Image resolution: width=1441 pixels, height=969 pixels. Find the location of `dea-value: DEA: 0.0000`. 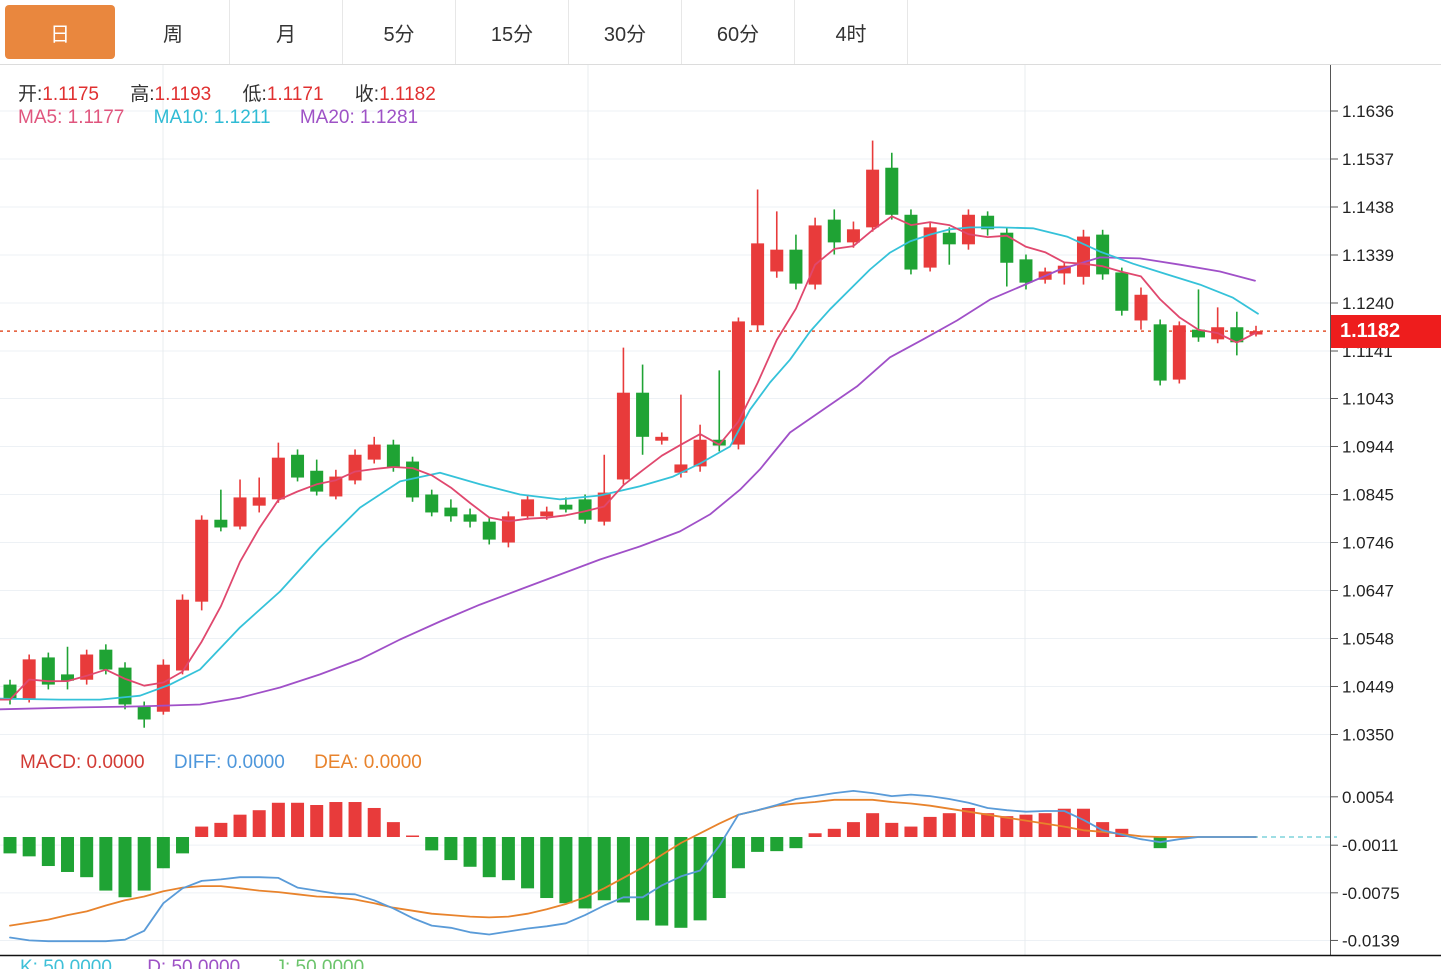

dea-value: DEA: 0.0000 is located at coordinates (368, 762).